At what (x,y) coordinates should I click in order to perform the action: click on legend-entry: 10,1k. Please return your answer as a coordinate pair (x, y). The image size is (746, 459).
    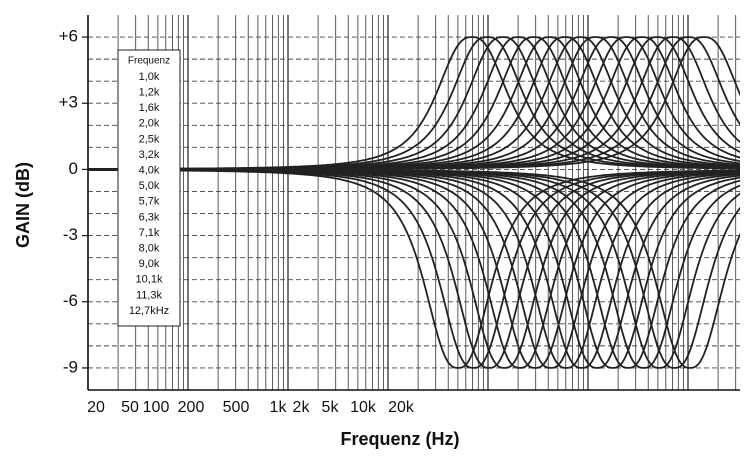
    Looking at the image, I should click on (149, 280).